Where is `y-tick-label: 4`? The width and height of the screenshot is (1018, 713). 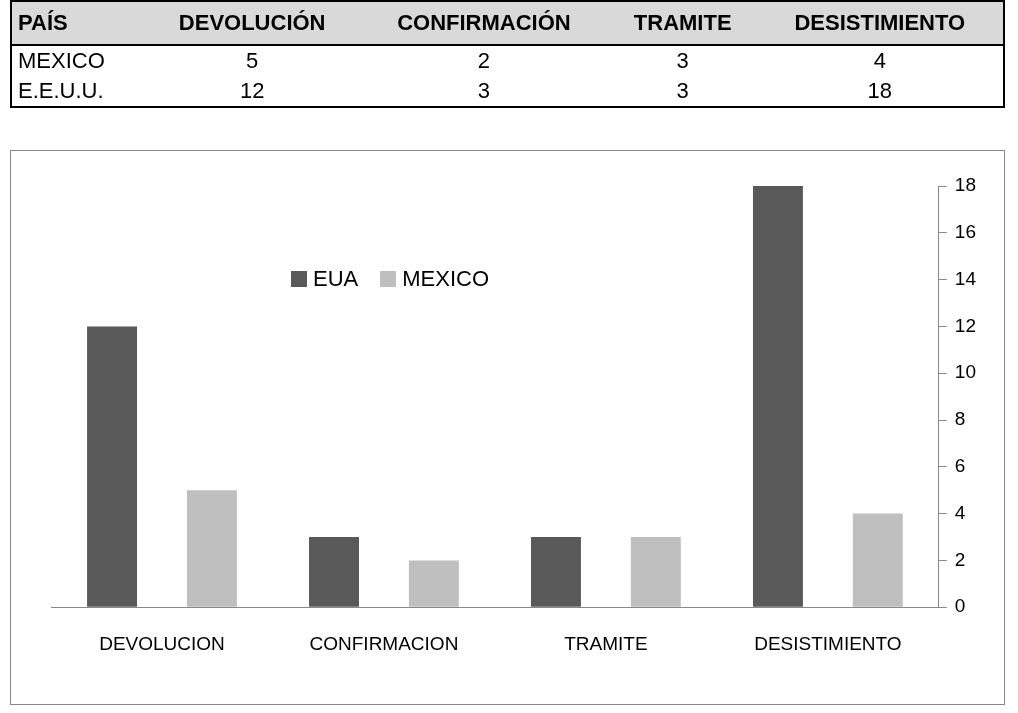 y-tick-label: 4 is located at coordinates (960, 512).